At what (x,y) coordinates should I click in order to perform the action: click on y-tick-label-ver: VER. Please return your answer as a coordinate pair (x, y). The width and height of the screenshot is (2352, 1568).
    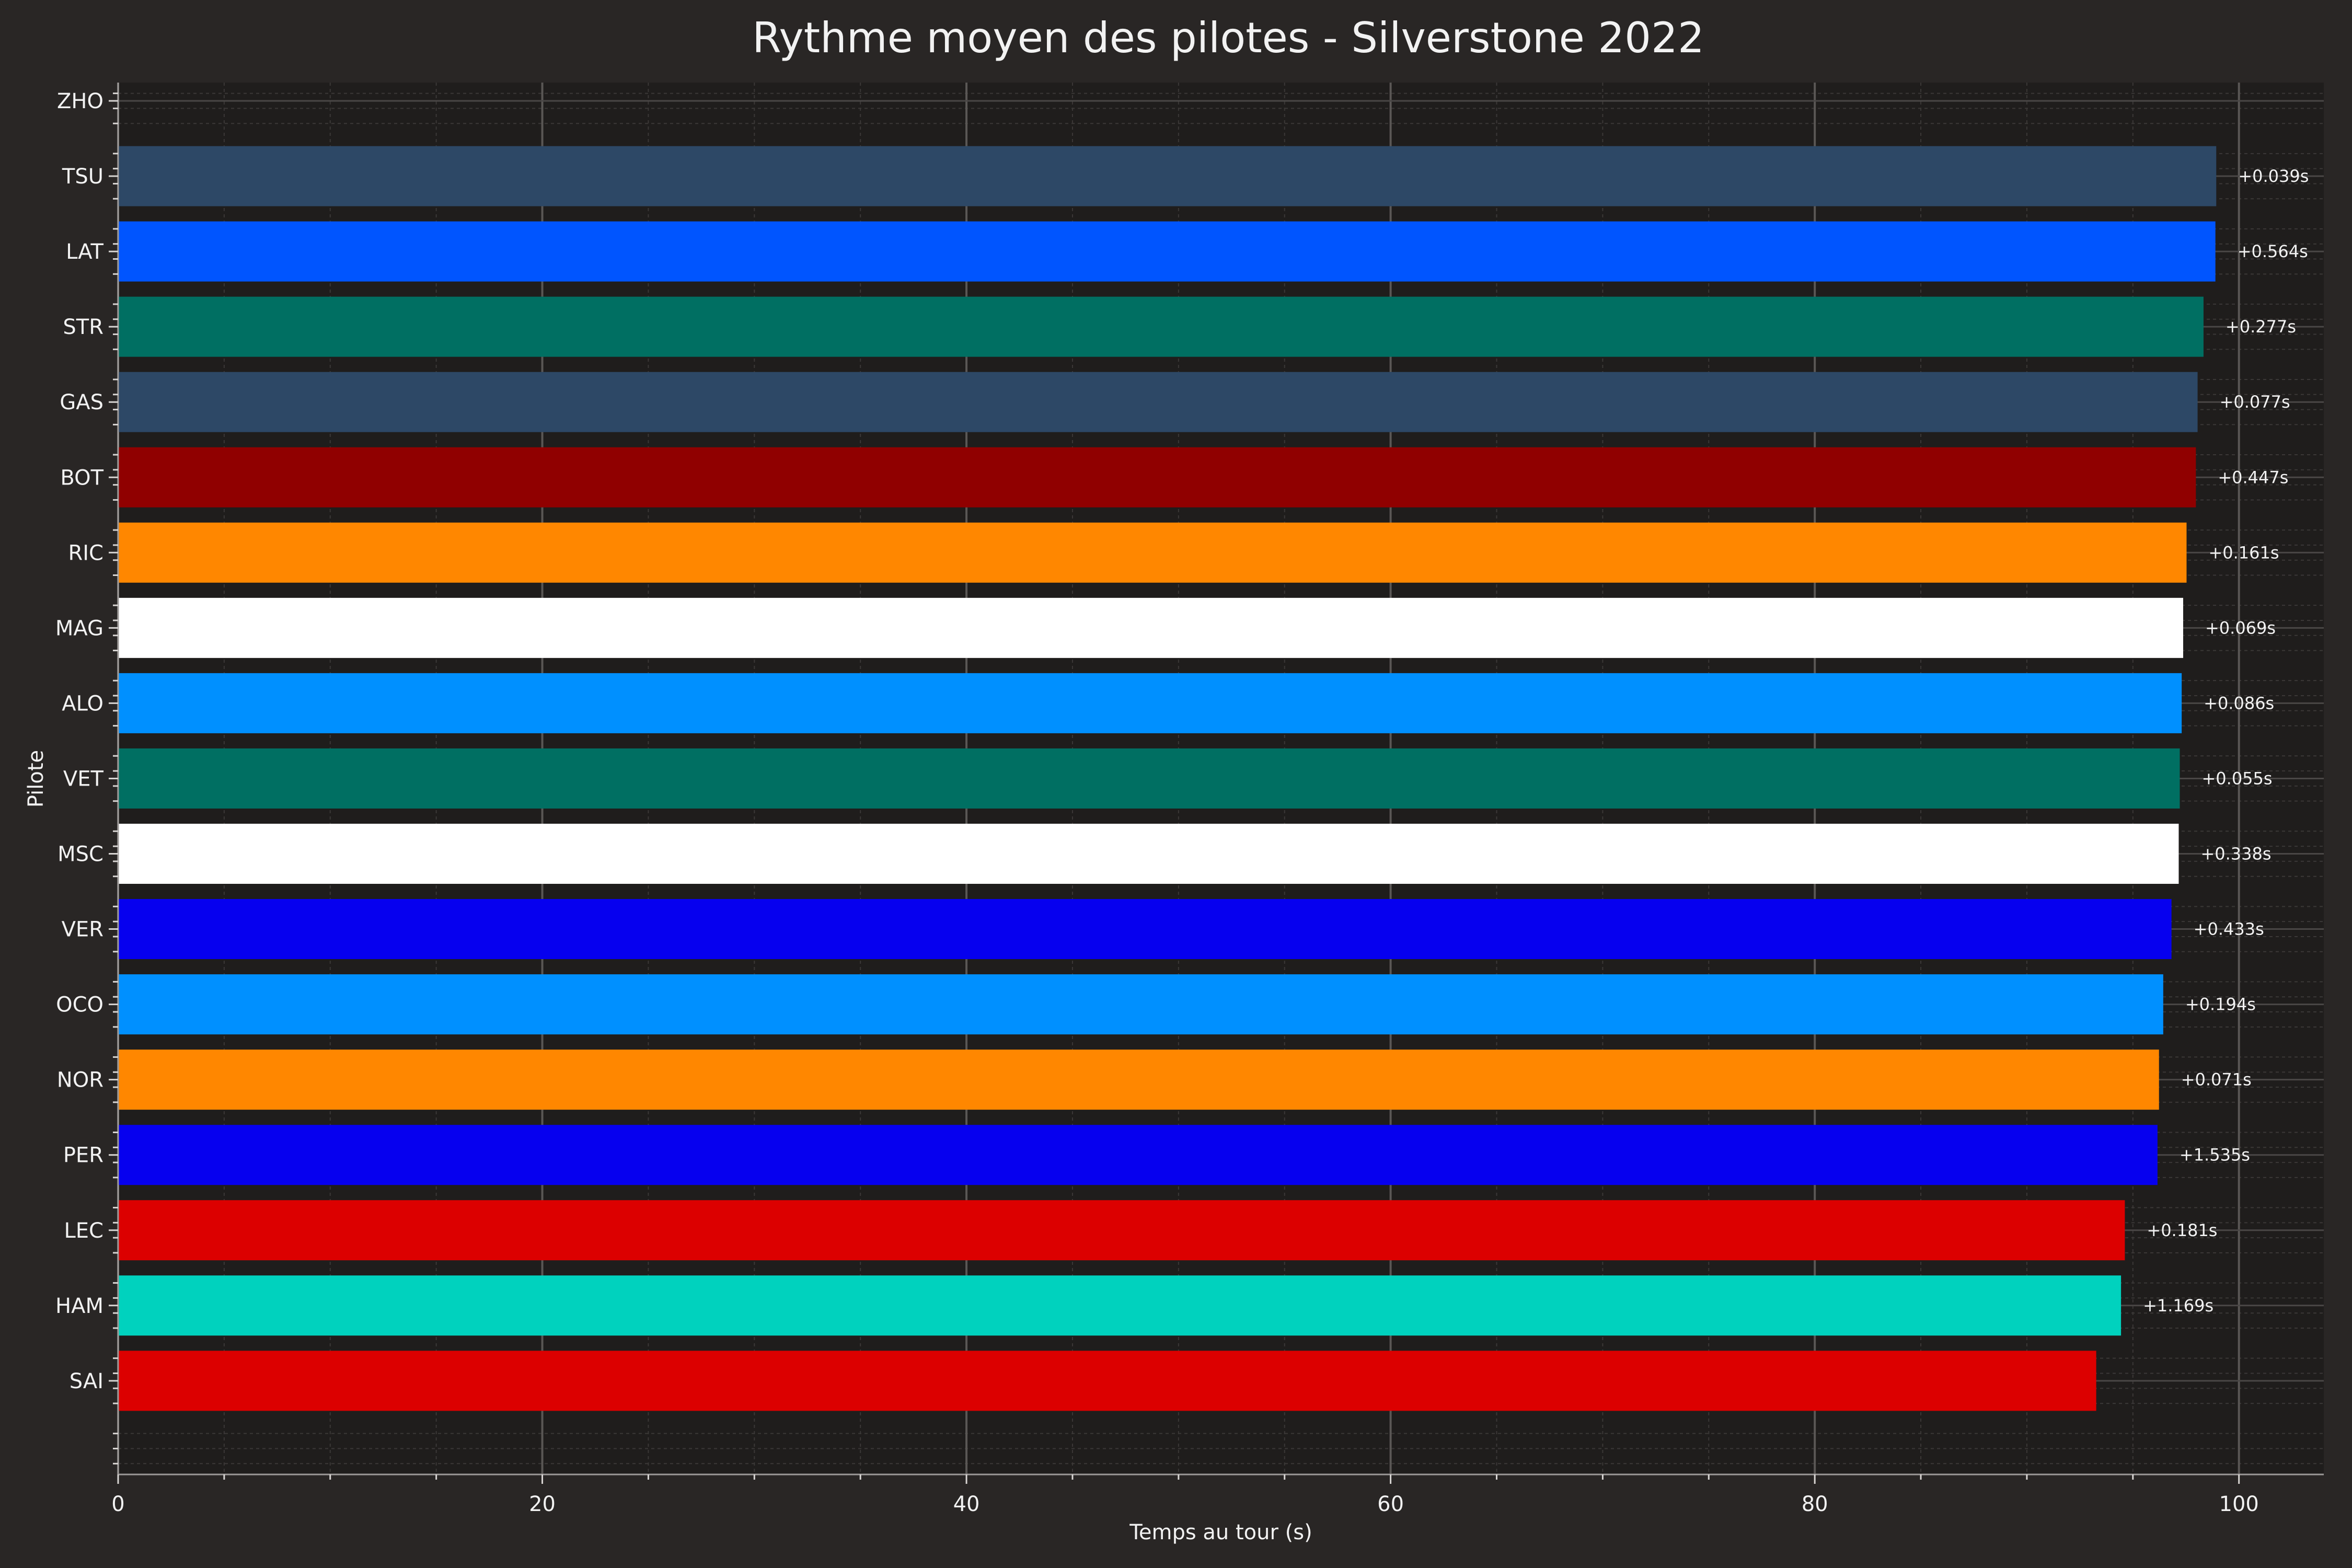
    Looking at the image, I should click on (82, 930).